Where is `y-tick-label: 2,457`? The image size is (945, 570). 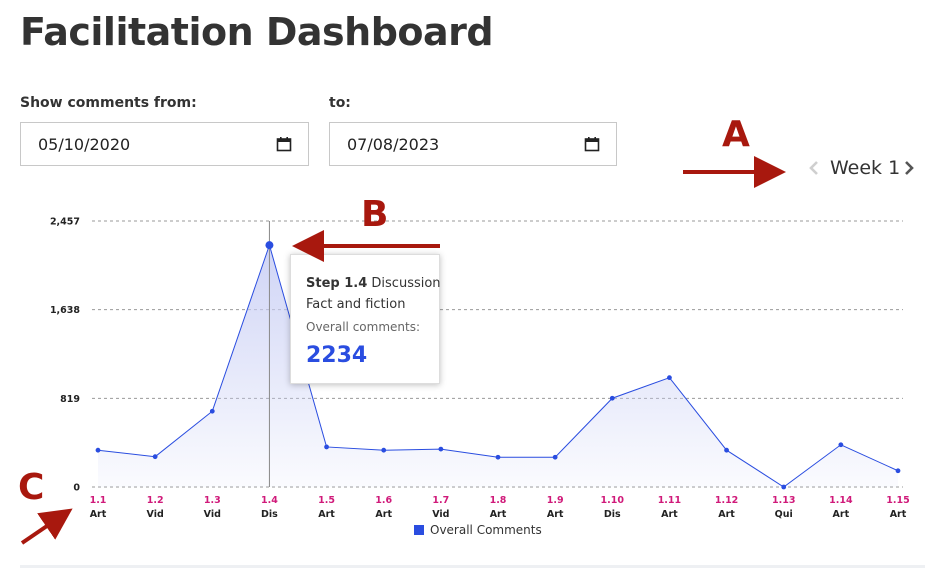 y-tick-label: 2,457 is located at coordinates (65, 222).